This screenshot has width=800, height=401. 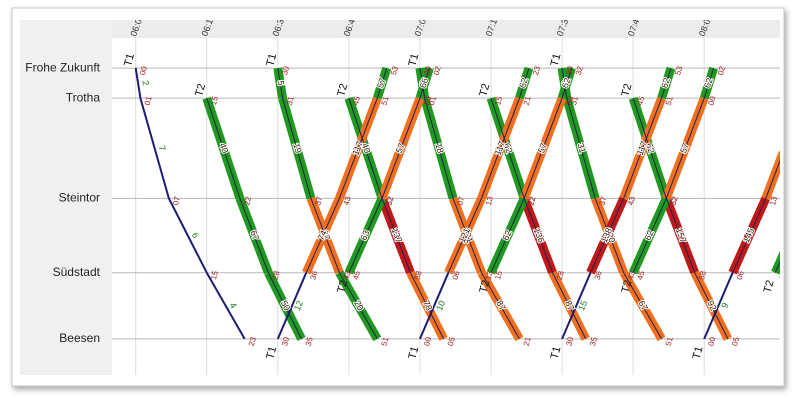 What do you see at coordinates (366, 148) in the screenshot?
I see `load-label: 40` at bounding box center [366, 148].